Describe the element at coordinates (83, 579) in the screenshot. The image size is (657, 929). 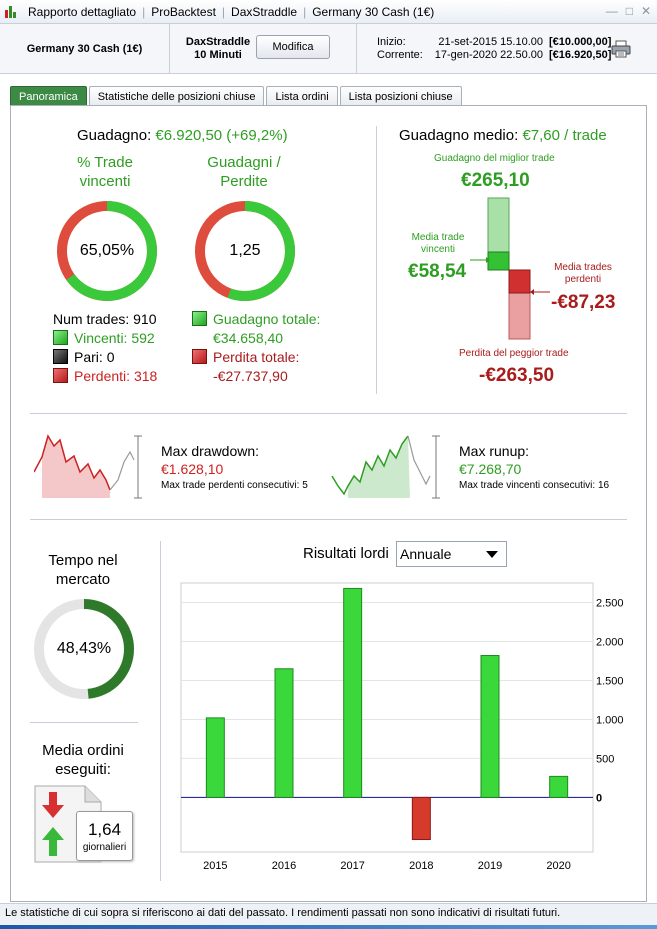
I see `time-in-market-title-line2: mercato` at that location.